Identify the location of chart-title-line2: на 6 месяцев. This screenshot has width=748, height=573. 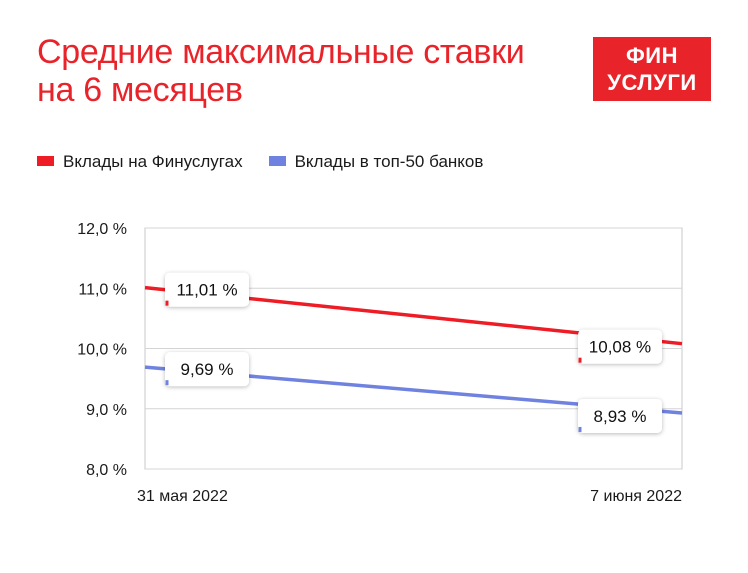
(140, 90).